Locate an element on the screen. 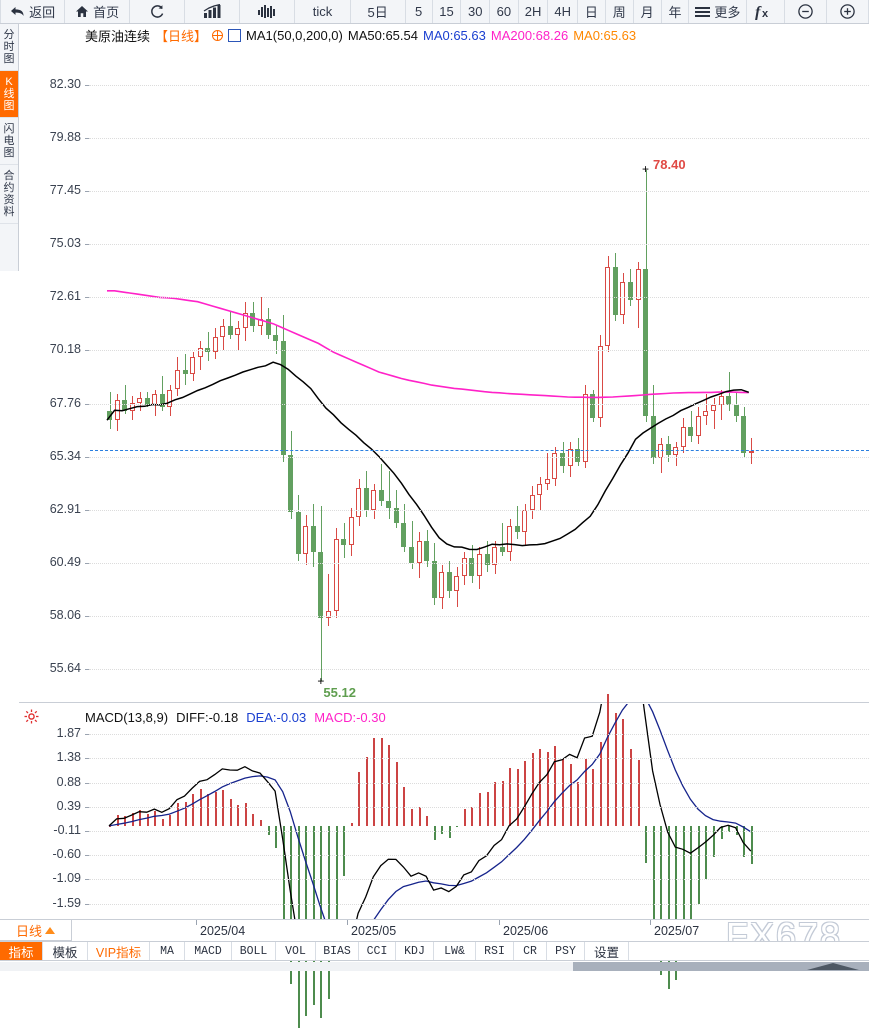  period-month-button: 月 is located at coordinates (647, 11).